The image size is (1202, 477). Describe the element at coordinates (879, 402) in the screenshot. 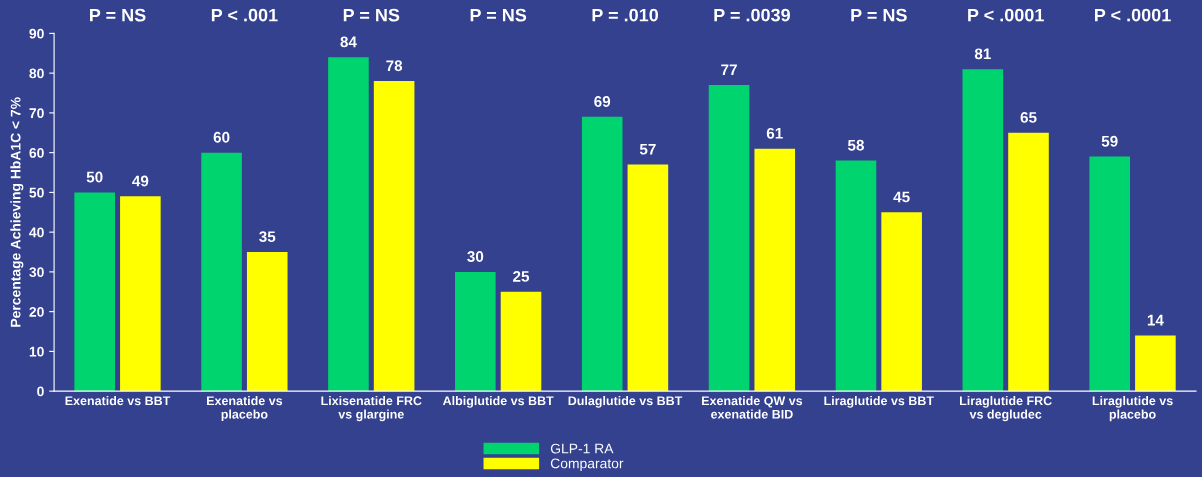

I see `x-tick-label: Liraglutide vs BBT` at that location.